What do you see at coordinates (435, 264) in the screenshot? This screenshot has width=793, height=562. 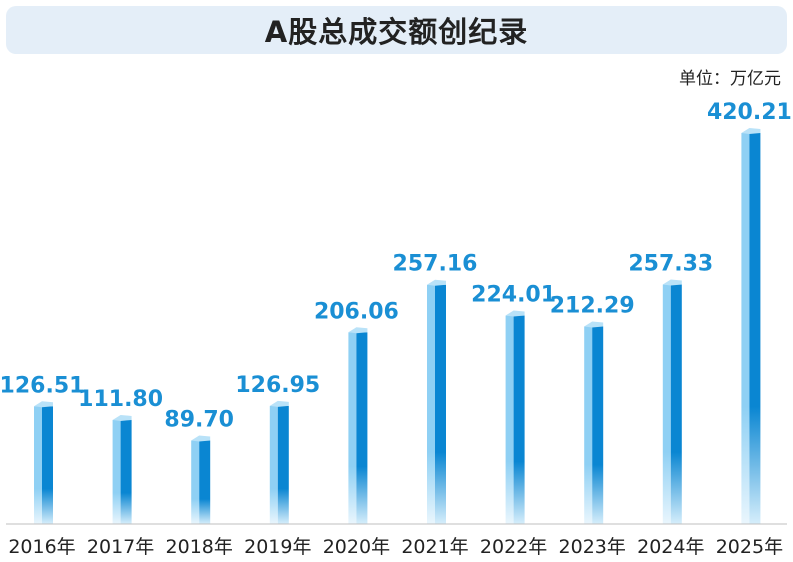 I see `value-label: 257.16` at bounding box center [435, 264].